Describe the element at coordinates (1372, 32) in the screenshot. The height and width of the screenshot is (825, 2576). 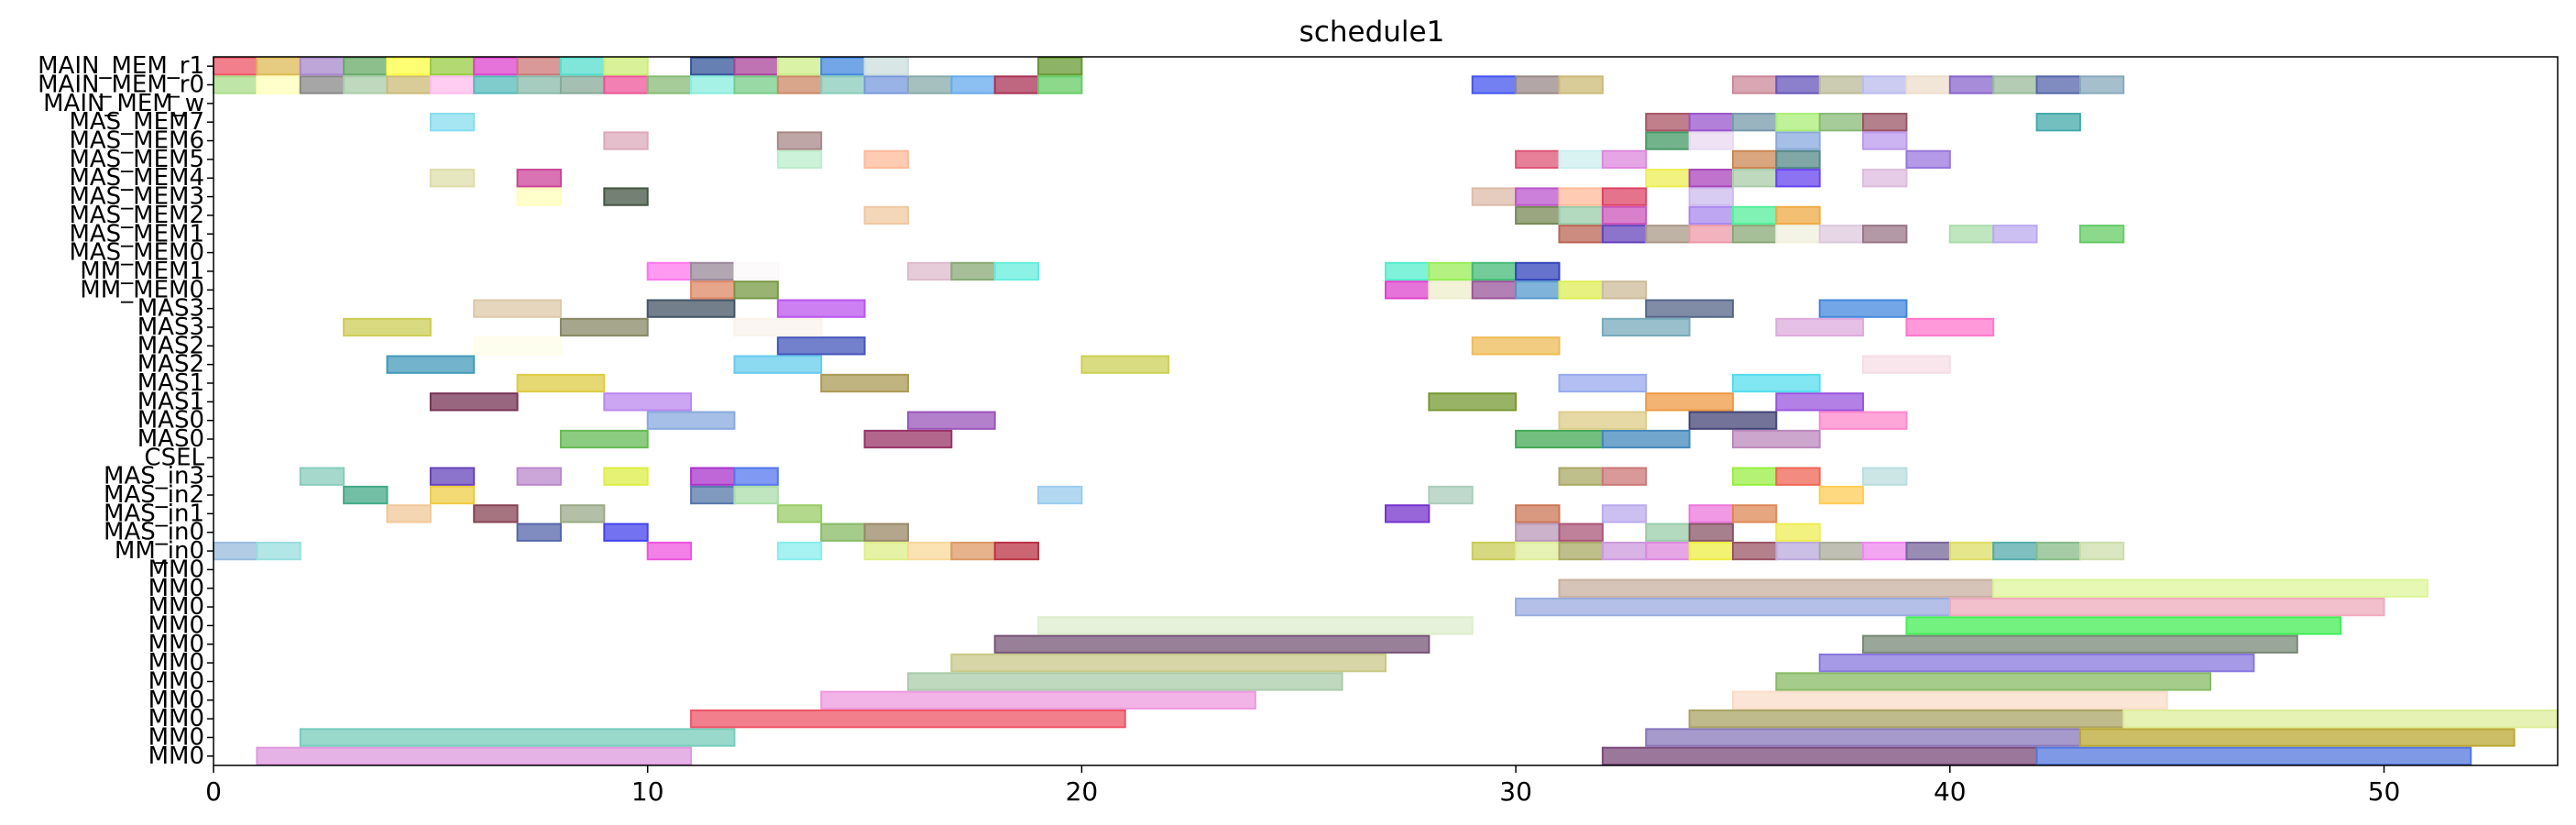
I see `chart-title: schedule1` at that location.